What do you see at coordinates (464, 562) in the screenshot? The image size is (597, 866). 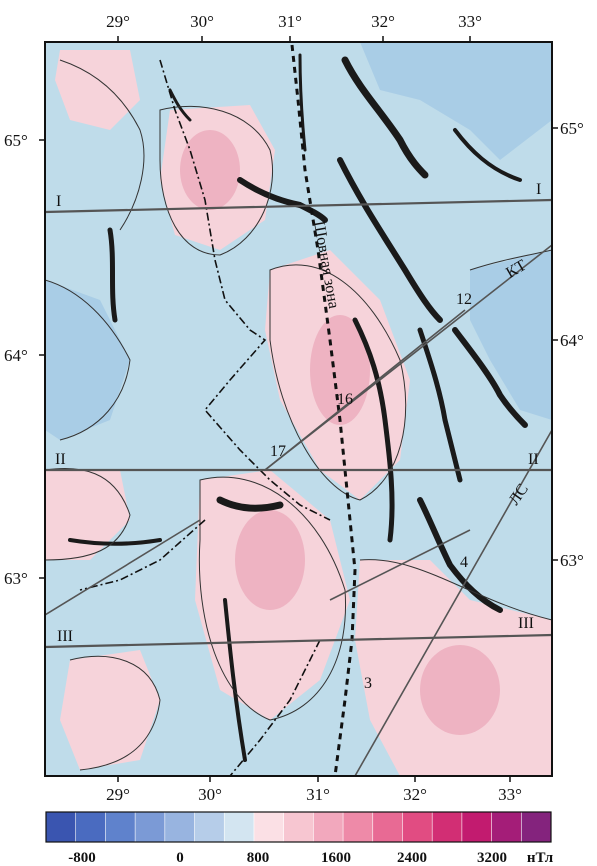 I see `label-4: 4` at bounding box center [464, 562].